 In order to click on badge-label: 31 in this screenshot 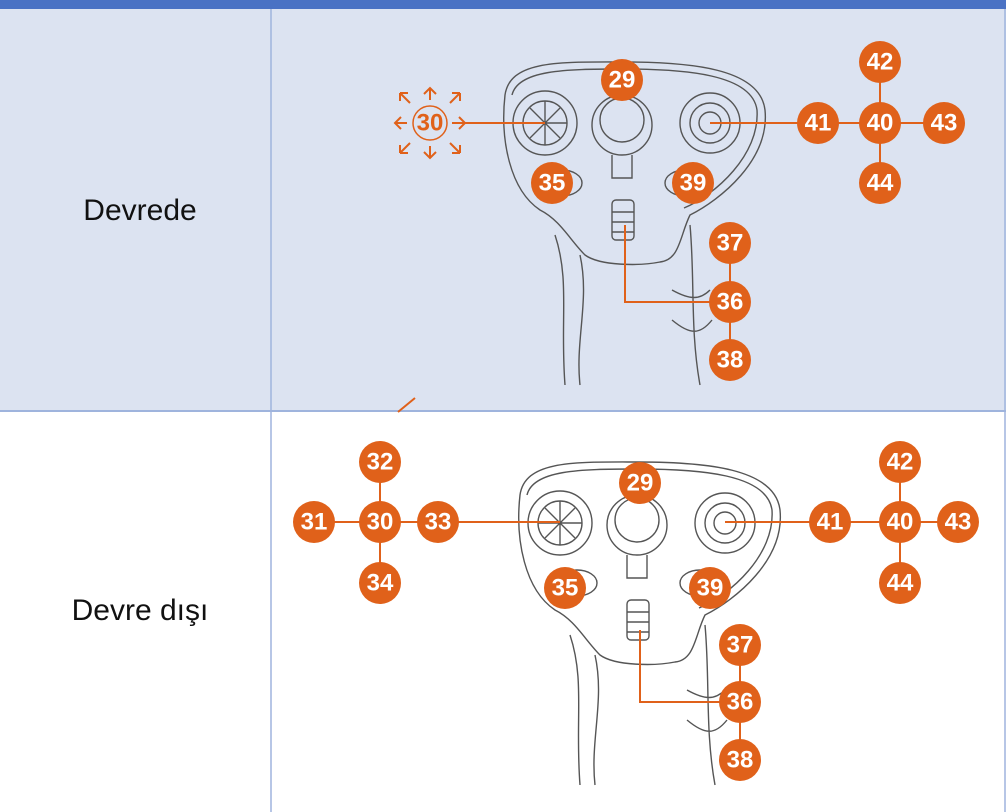, I will do `click(314, 522)`.